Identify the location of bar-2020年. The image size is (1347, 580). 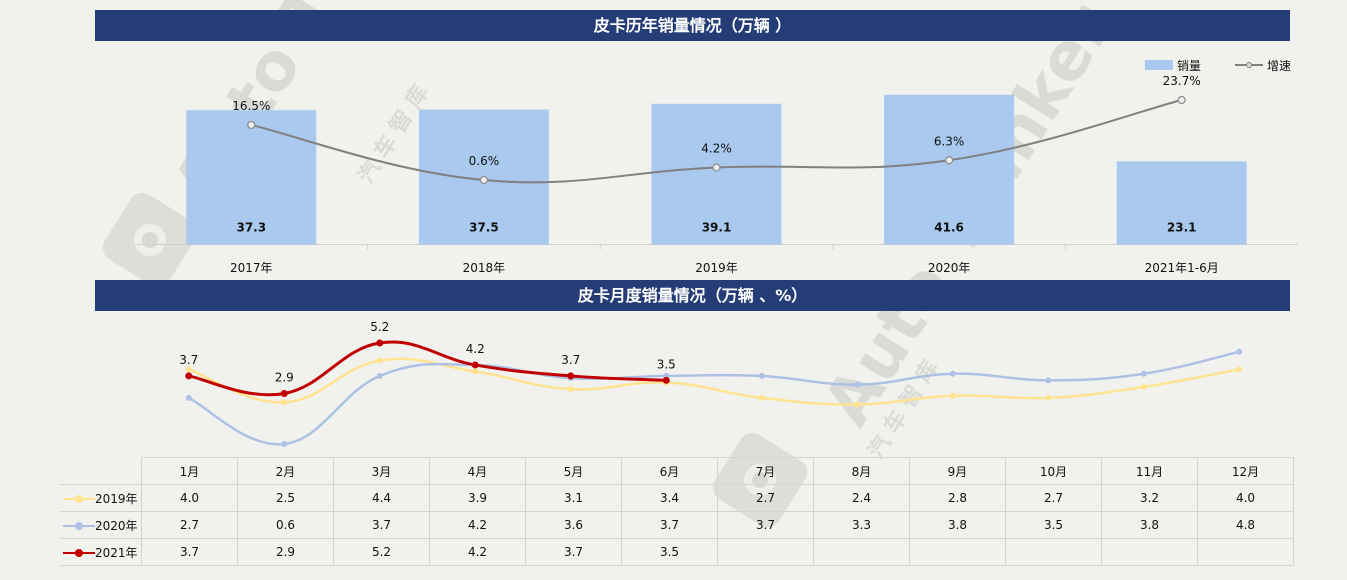
(949, 169).